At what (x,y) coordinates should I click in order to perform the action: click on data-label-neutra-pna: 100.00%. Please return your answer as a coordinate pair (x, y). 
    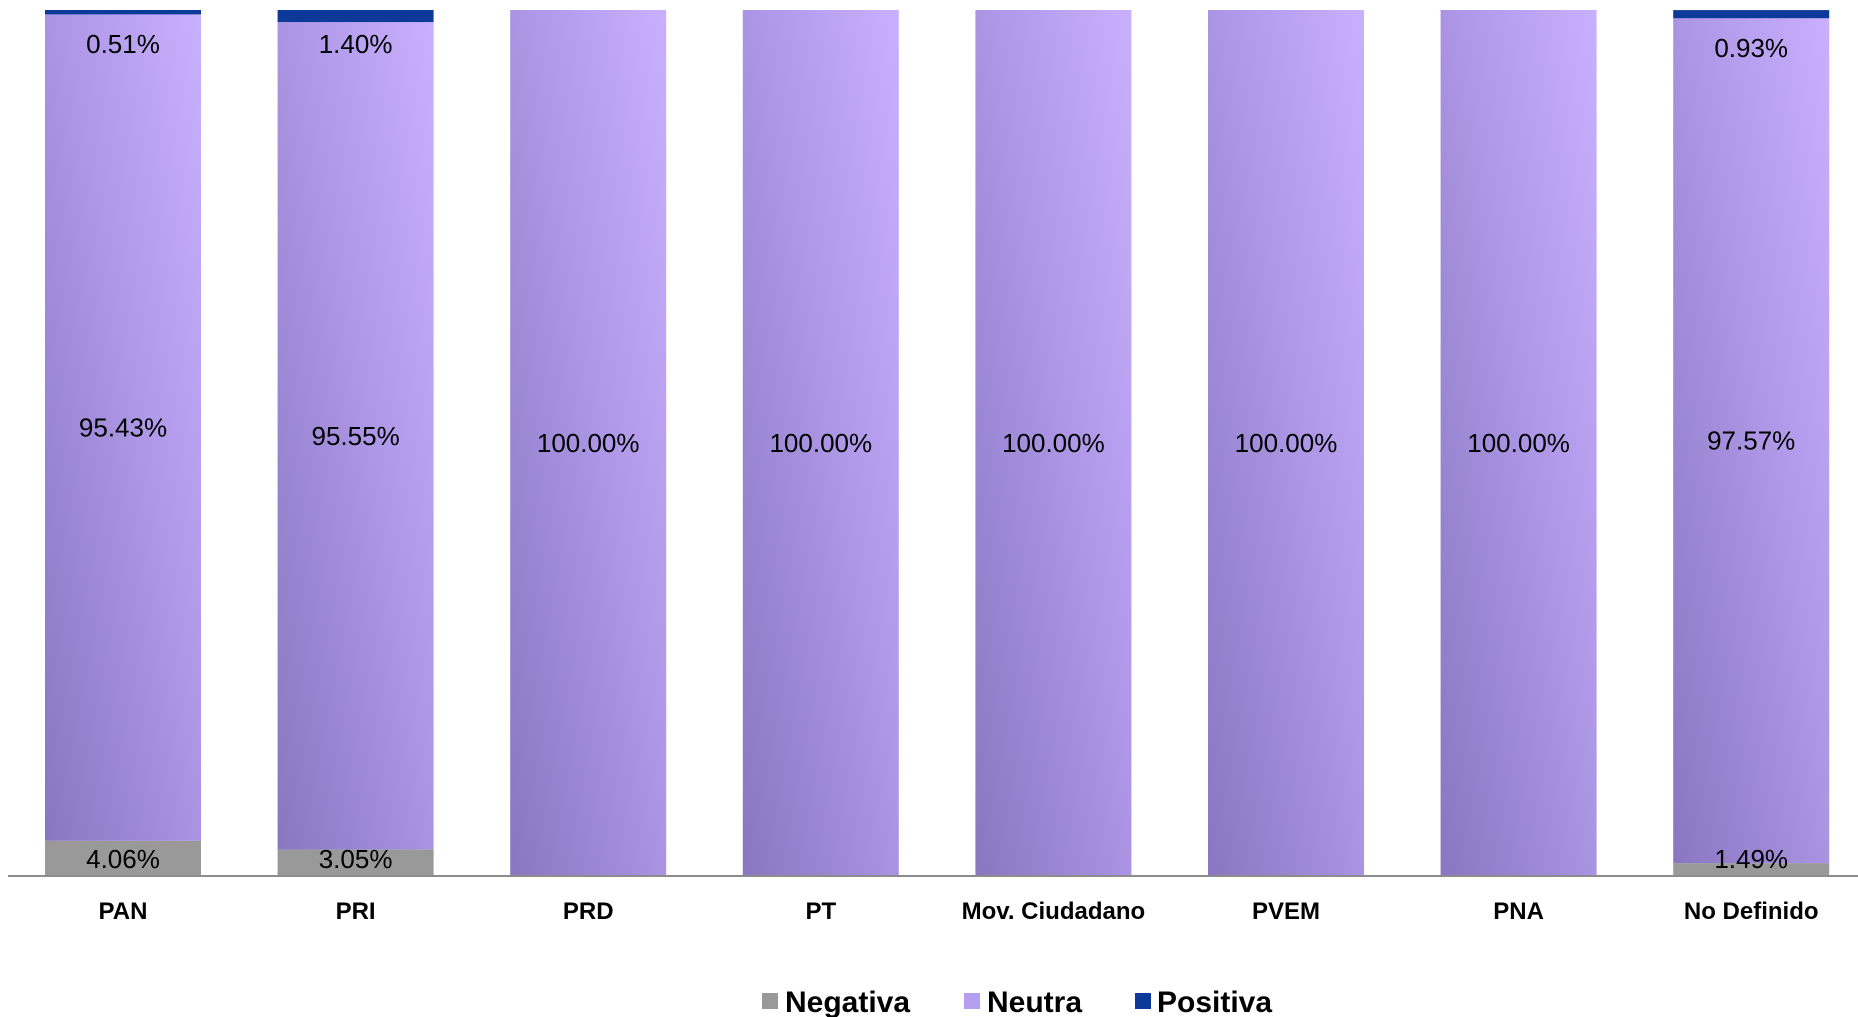
    Looking at the image, I should click on (1518, 443).